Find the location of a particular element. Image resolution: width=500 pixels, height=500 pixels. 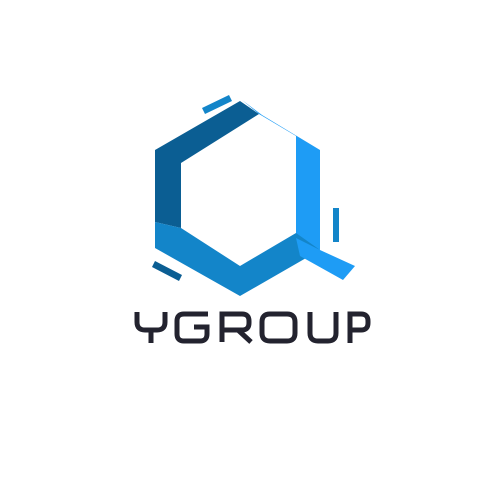

letter-y is located at coordinates (151, 327).